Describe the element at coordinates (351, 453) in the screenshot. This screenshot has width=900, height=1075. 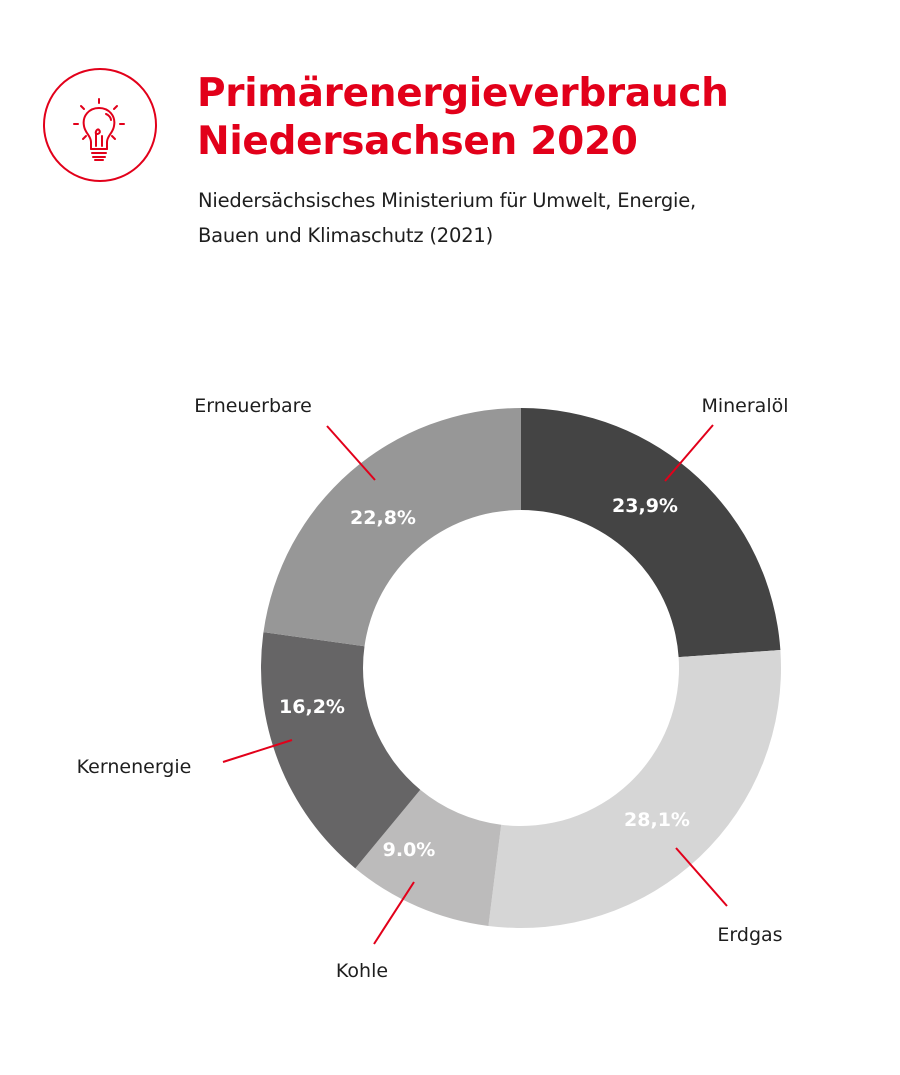
I see `leader-line-erneuerbare` at that location.